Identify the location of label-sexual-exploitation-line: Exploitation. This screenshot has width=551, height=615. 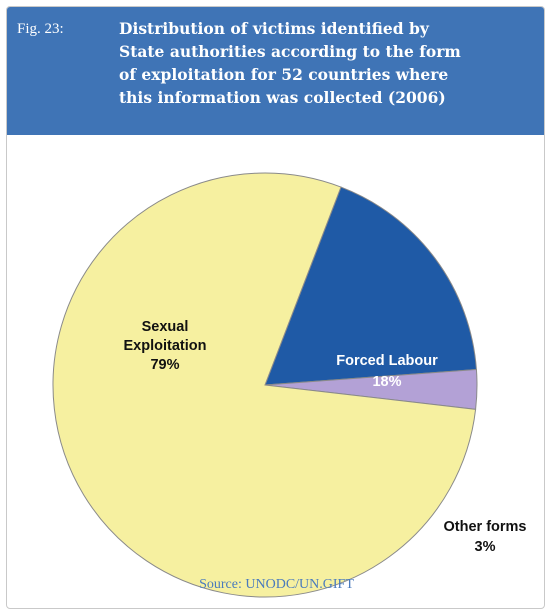
(165, 346).